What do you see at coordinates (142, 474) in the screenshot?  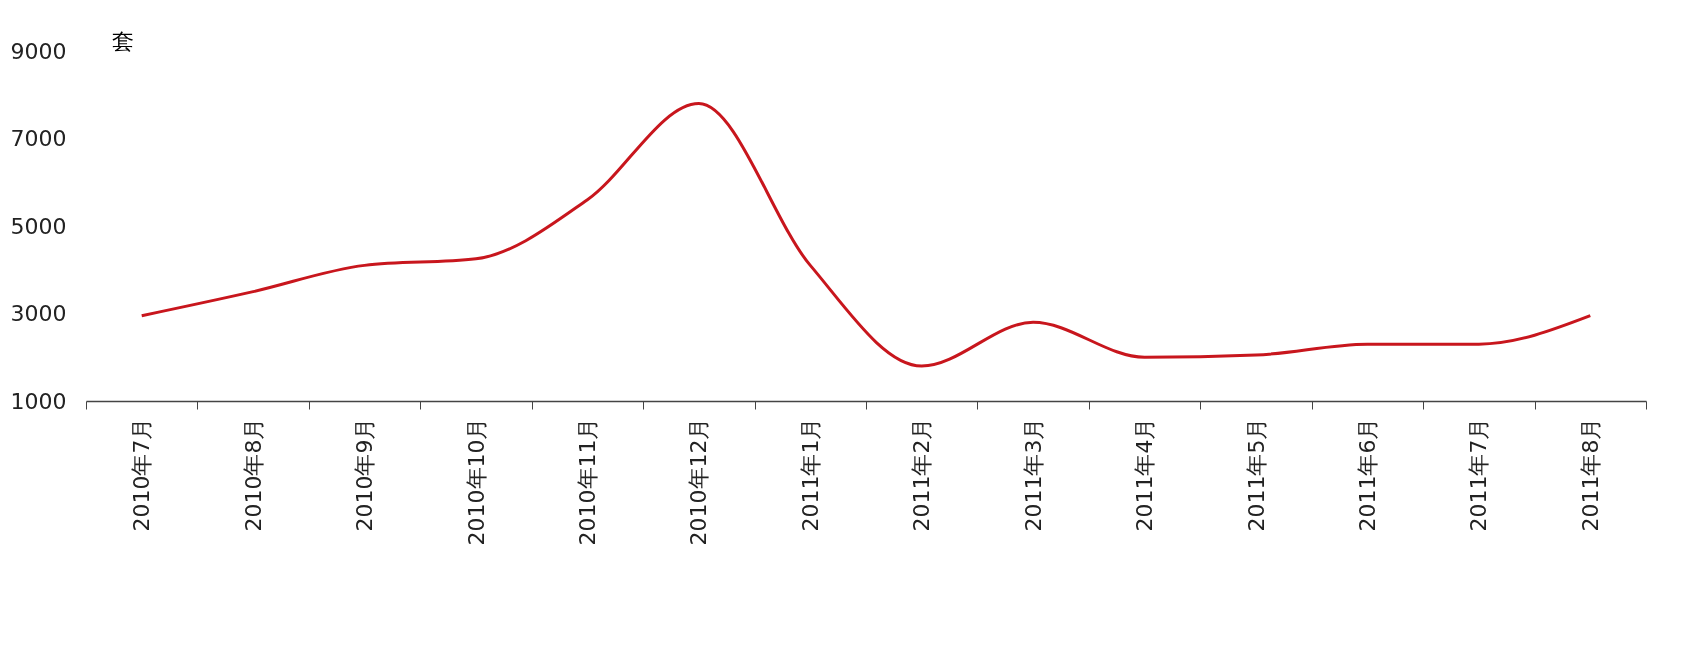 I see `x-tick-label: 2010年7月` at bounding box center [142, 474].